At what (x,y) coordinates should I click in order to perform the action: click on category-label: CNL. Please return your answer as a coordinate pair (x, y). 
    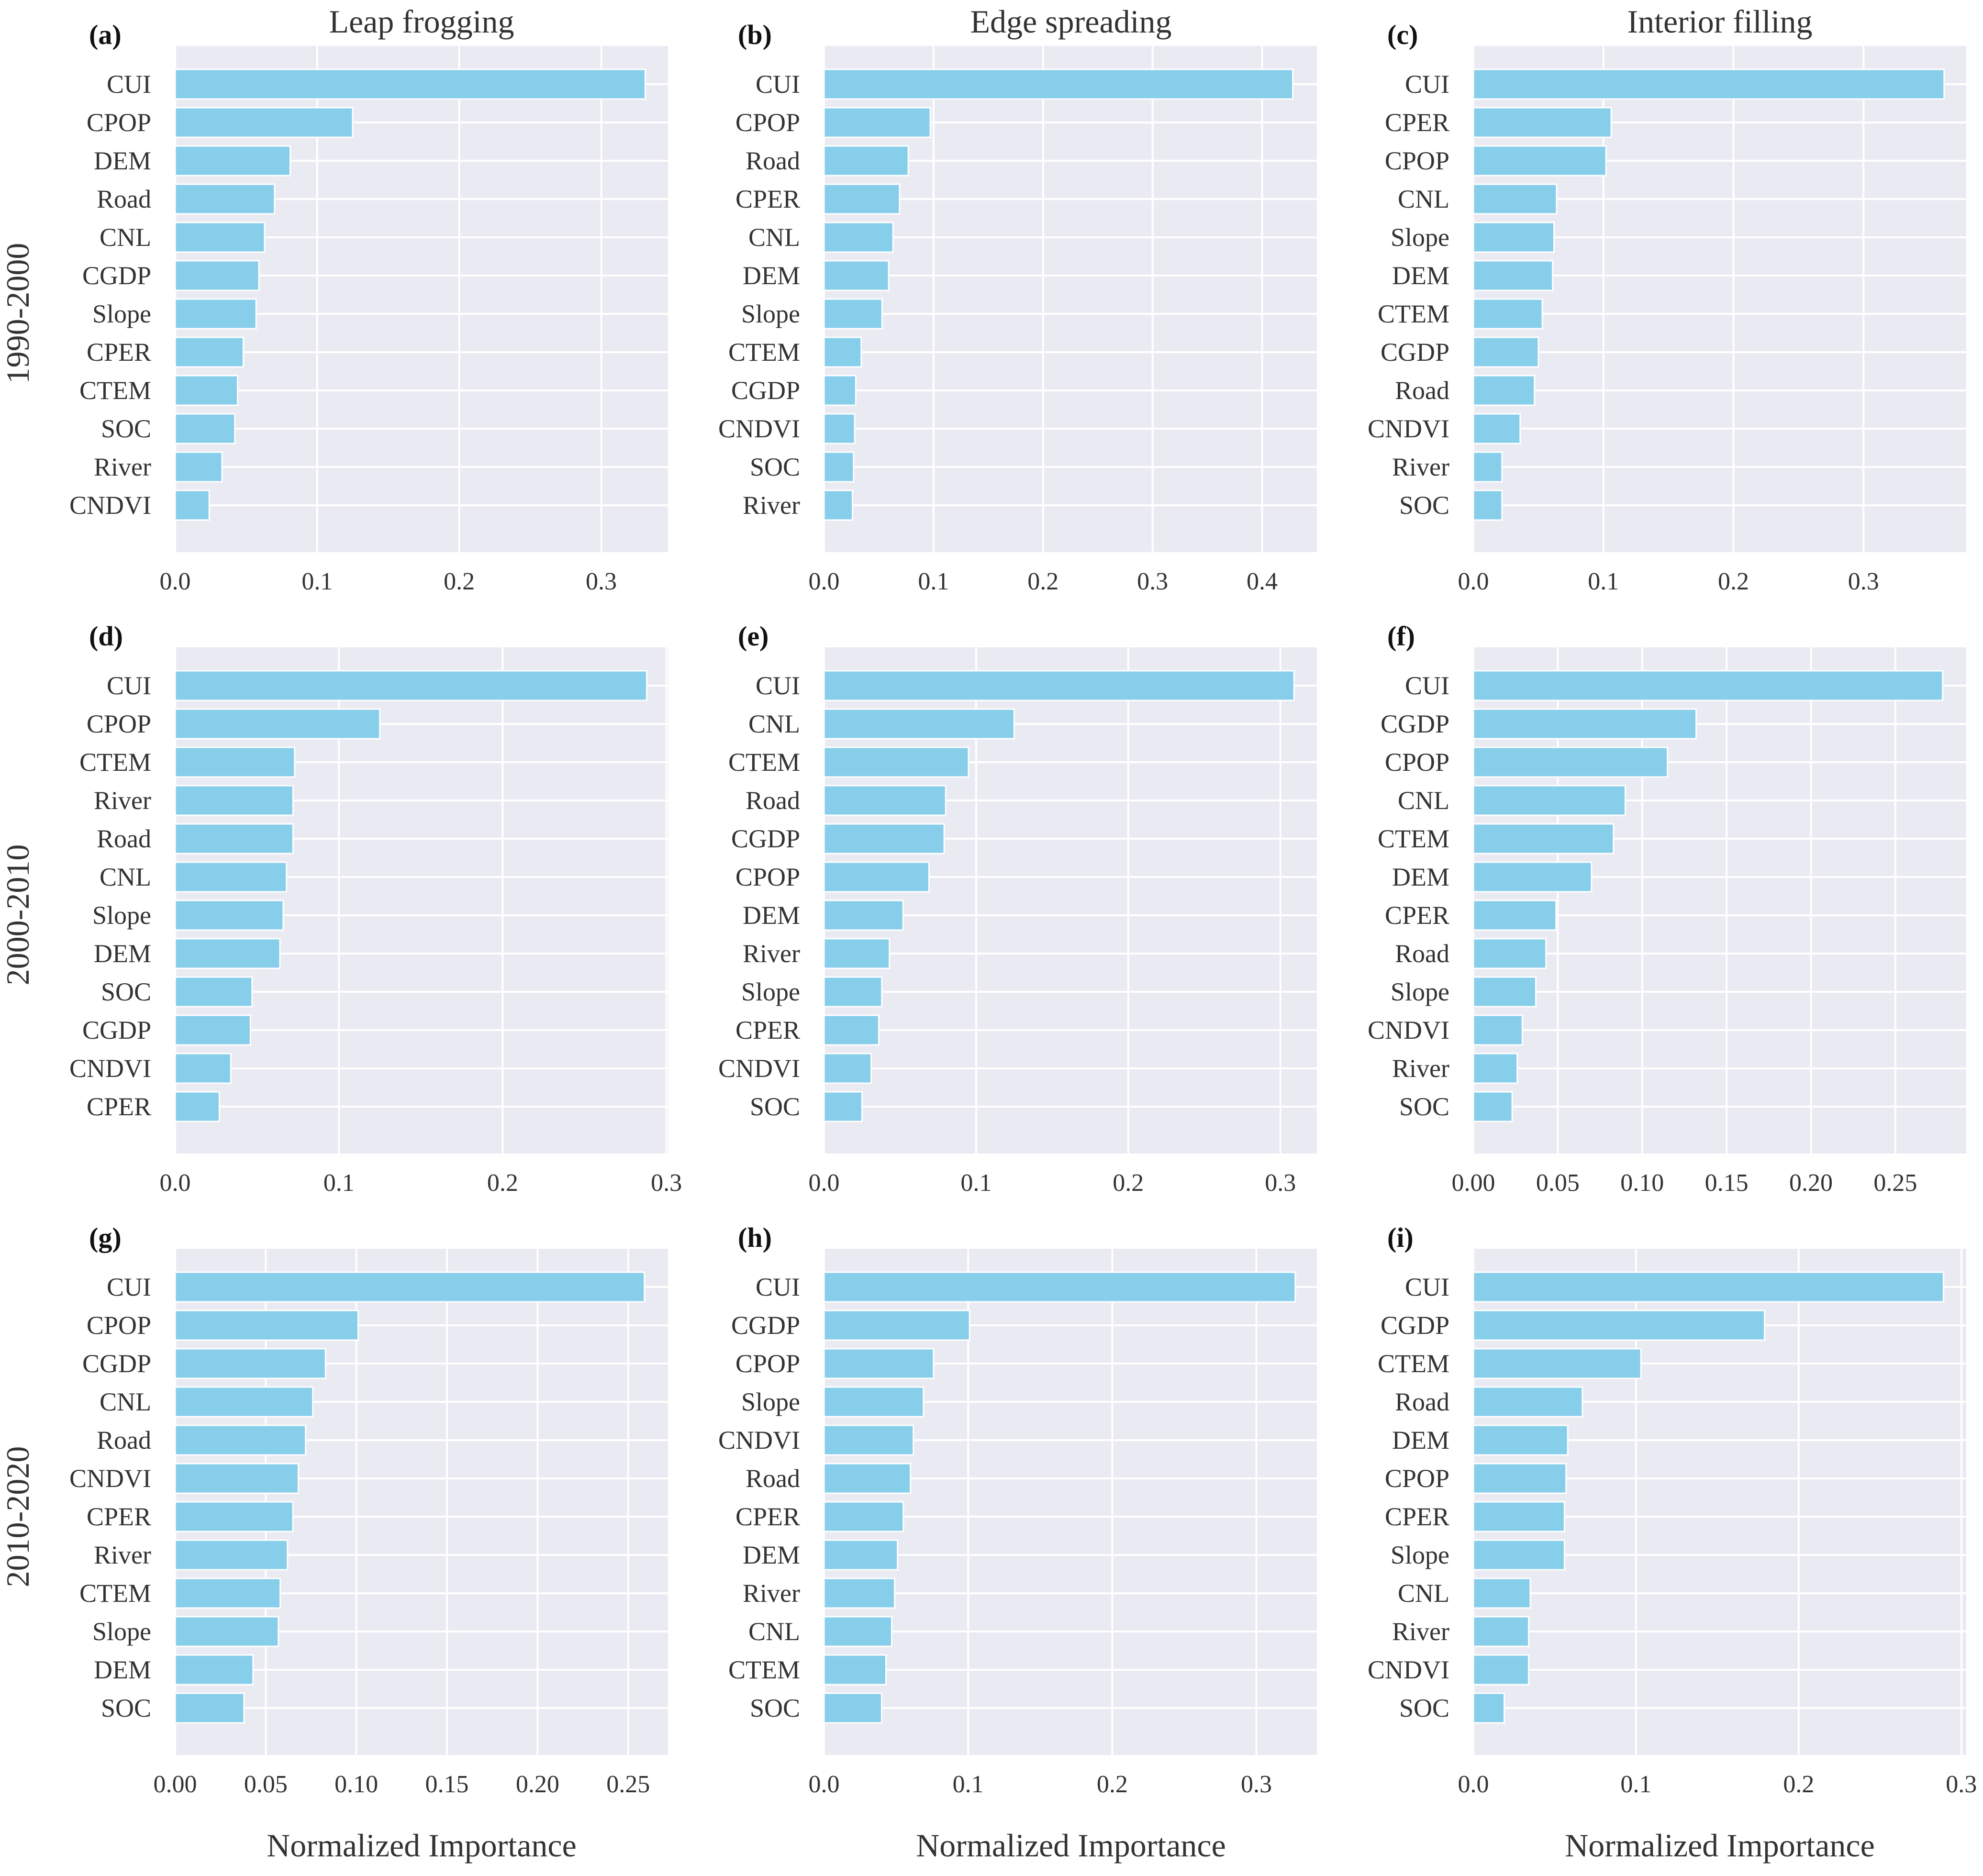
    Looking at the image, I should click on (126, 238).